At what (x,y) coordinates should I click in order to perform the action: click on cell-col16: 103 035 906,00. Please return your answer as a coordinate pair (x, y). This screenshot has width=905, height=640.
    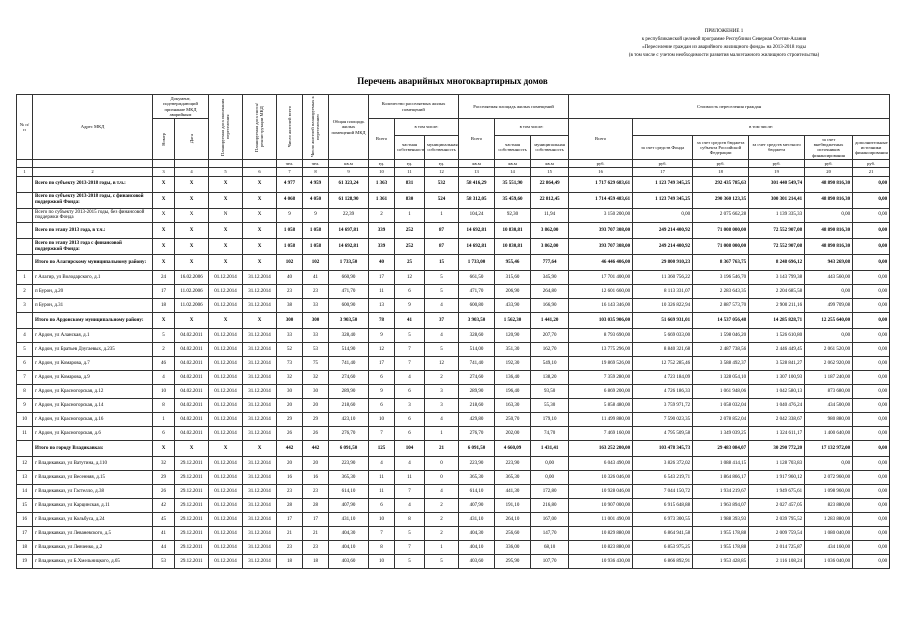
    Looking at the image, I should click on (601, 321).